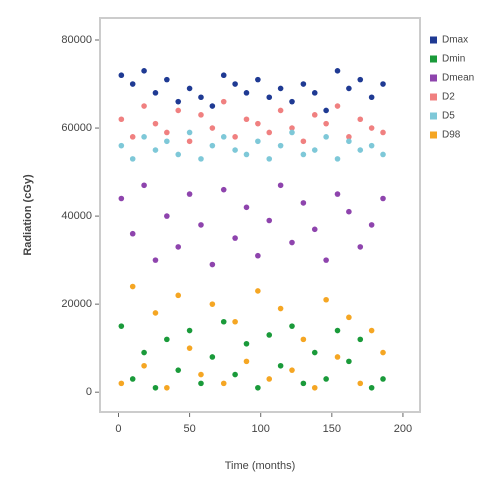 This screenshot has height=500, width=500. Describe the element at coordinates (455, 40) in the screenshot. I see `legend-label: Dmax` at that location.